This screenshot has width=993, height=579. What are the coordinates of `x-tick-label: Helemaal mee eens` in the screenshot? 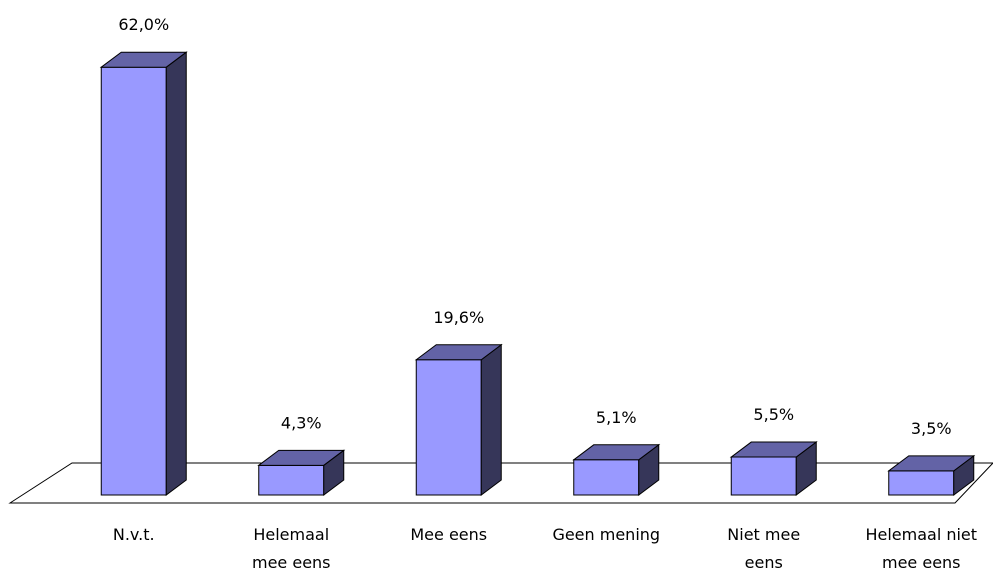 It's located at (291, 548).